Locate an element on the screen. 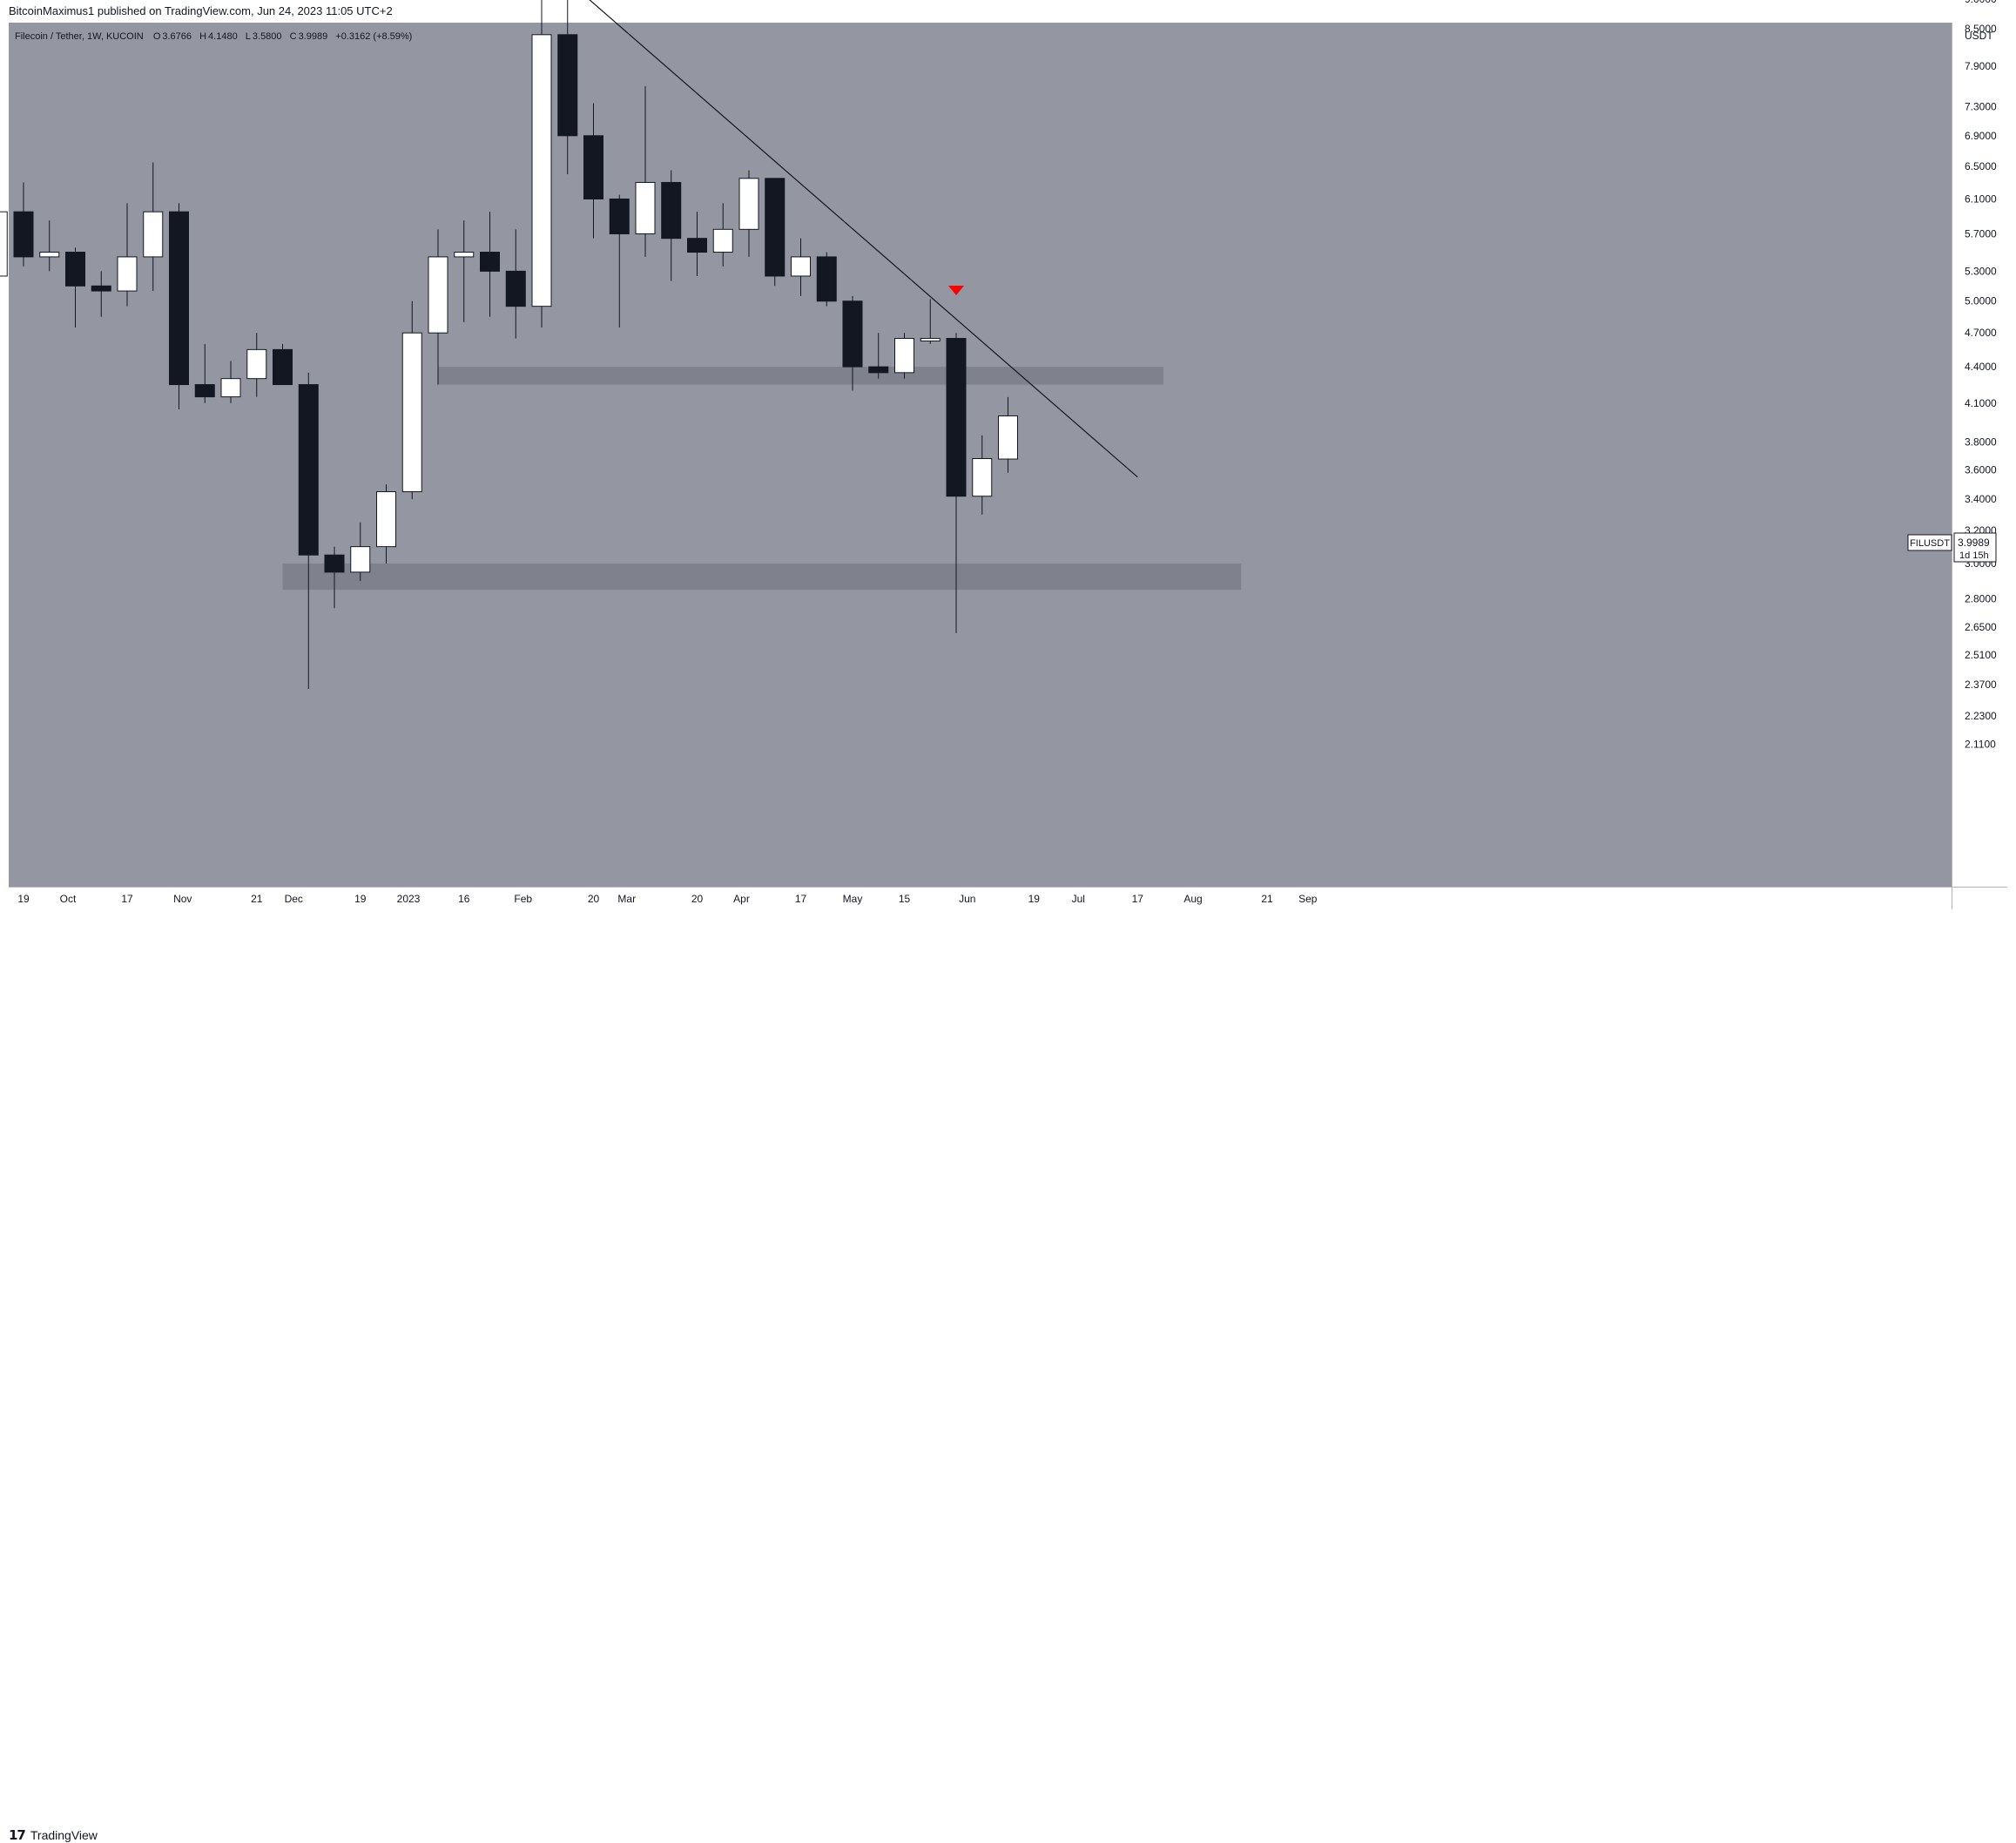 The width and height of the screenshot is (2016, 1843). price-tick-label: 5.7000 is located at coordinates (1981, 234).